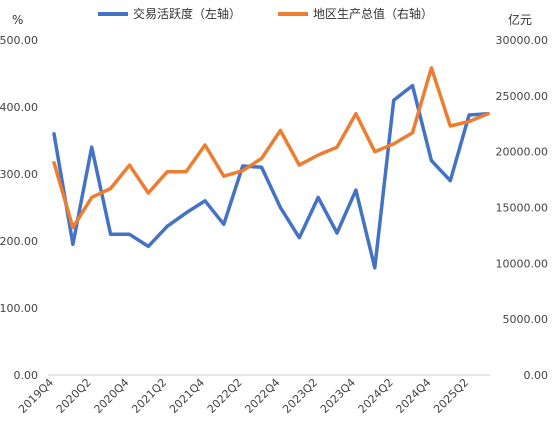  Describe the element at coordinates (74, 396) in the screenshot. I see `x-tick-label: 2020Q2` at that location.